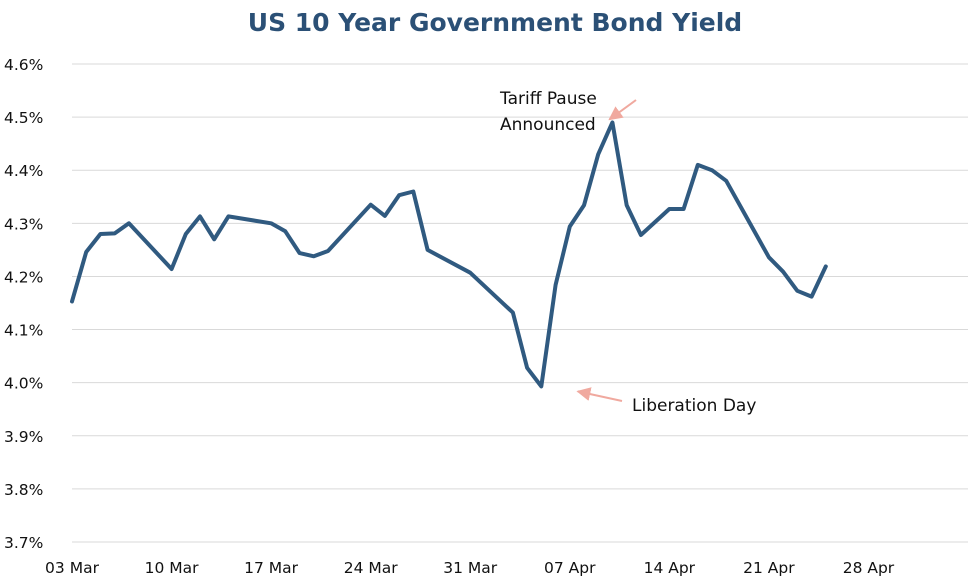 Image resolution: width=976 pixels, height=584 pixels. What do you see at coordinates (670, 568) in the screenshot?
I see `x-tick-label: 14 Apr` at bounding box center [670, 568].